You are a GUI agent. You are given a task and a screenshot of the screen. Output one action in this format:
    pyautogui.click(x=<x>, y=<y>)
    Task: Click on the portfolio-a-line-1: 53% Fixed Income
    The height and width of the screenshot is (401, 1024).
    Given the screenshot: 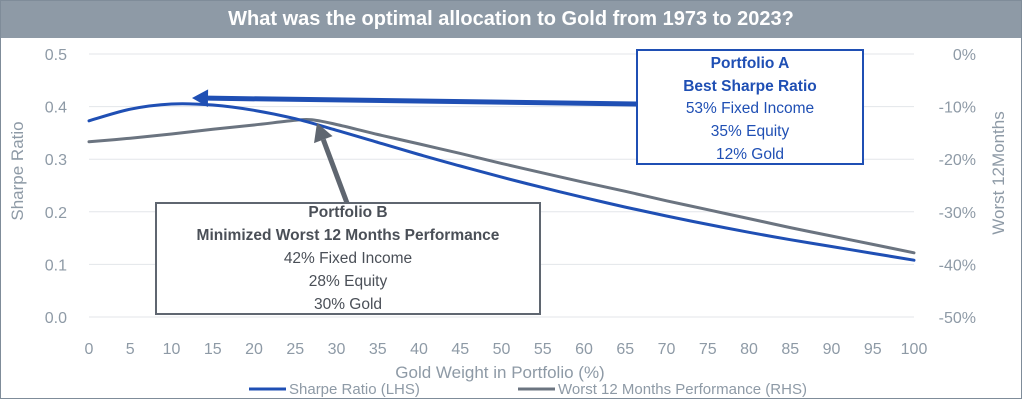 What is the action you would take?
    pyautogui.click(x=750, y=108)
    